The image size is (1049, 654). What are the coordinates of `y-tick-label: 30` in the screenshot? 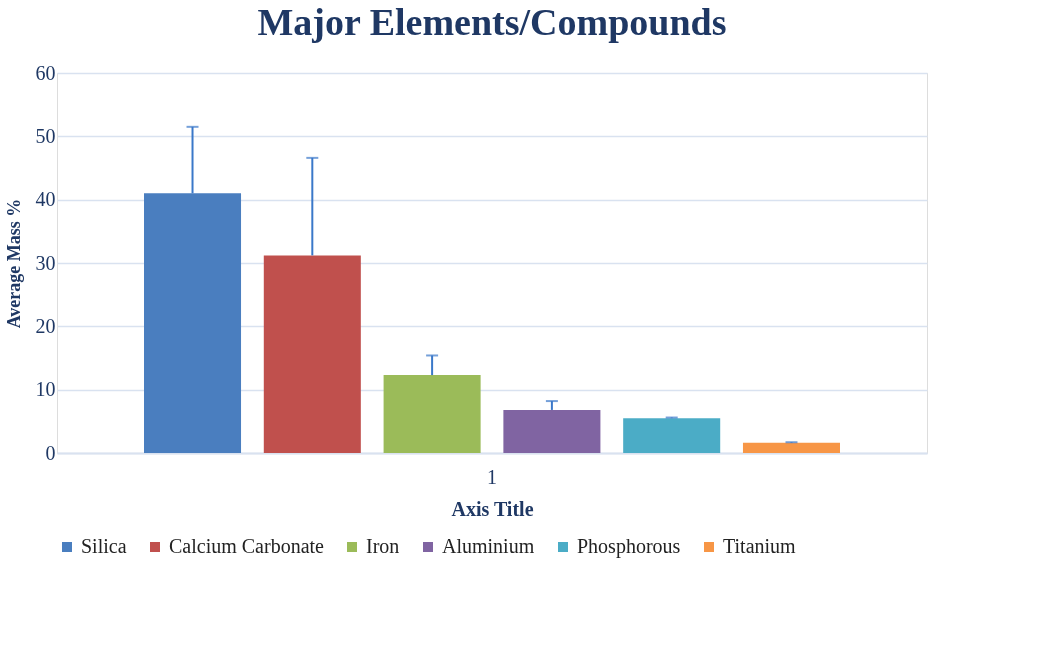 It's located at (45, 262).